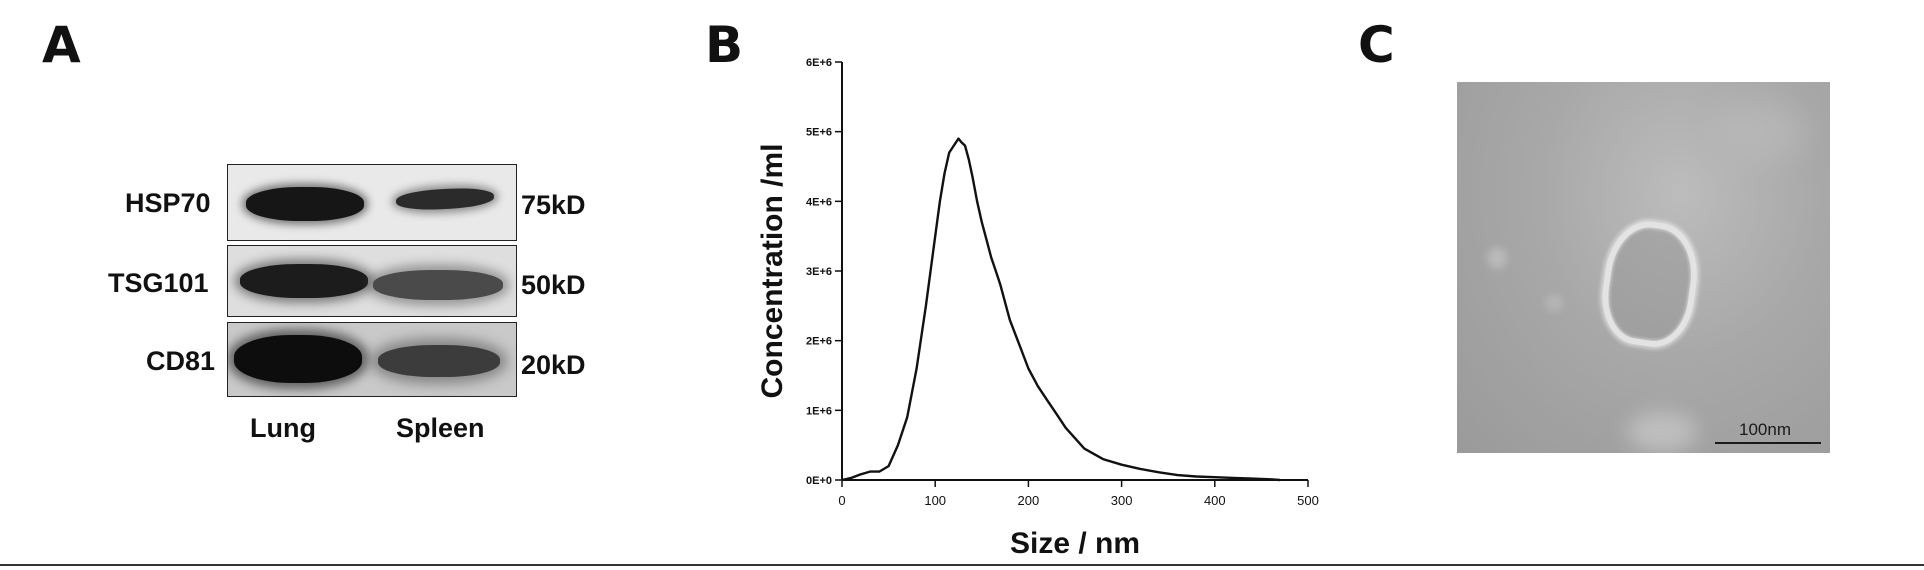 Image resolution: width=1924 pixels, height=570 pixels. I want to click on band-lung-cd81, so click(298, 359).